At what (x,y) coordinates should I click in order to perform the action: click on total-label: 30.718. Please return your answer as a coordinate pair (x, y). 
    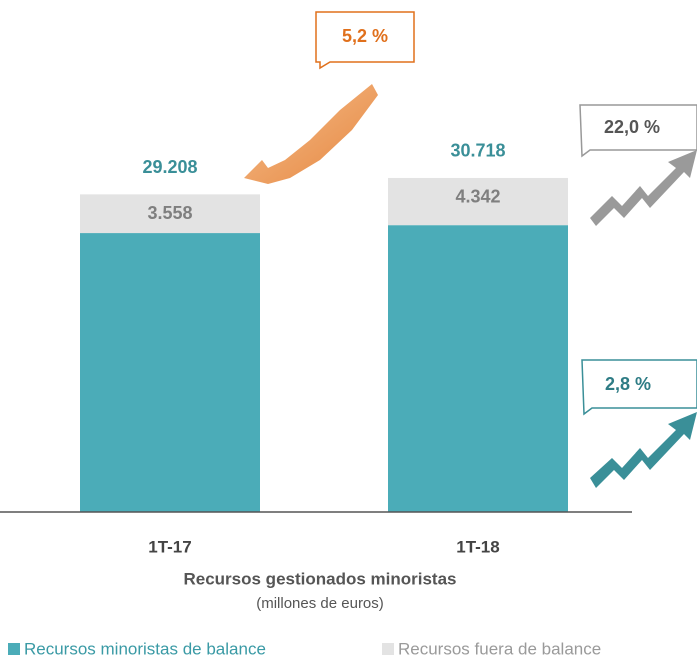
    Looking at the image, I should click on (477, 151).